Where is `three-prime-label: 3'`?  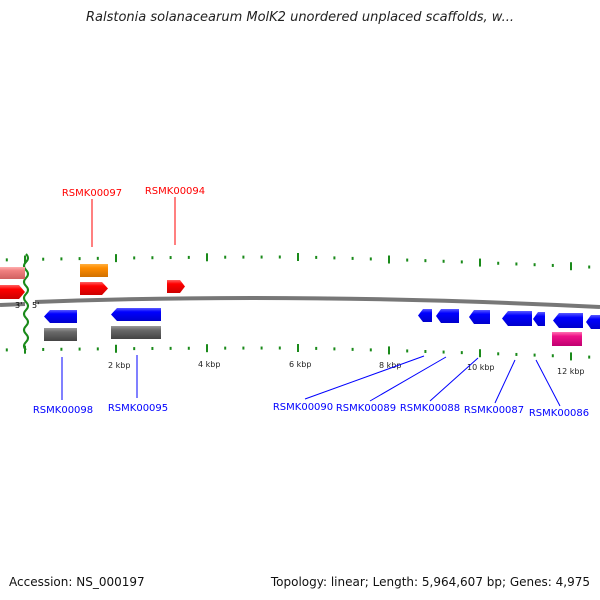 three-prime-label: 3' is located at coordinates (18, 305).